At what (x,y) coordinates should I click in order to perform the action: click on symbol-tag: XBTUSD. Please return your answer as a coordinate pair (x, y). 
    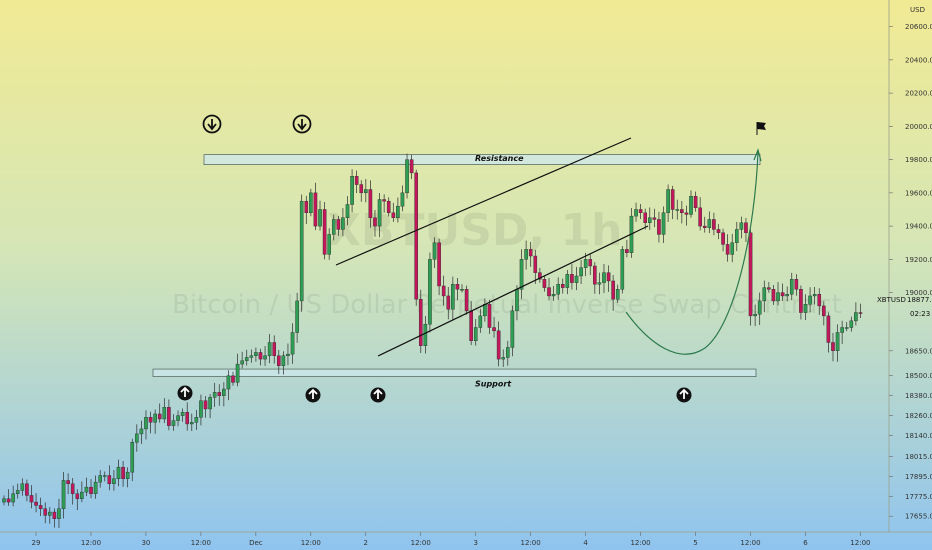
    Looking at the image, I should click on (891, 300).